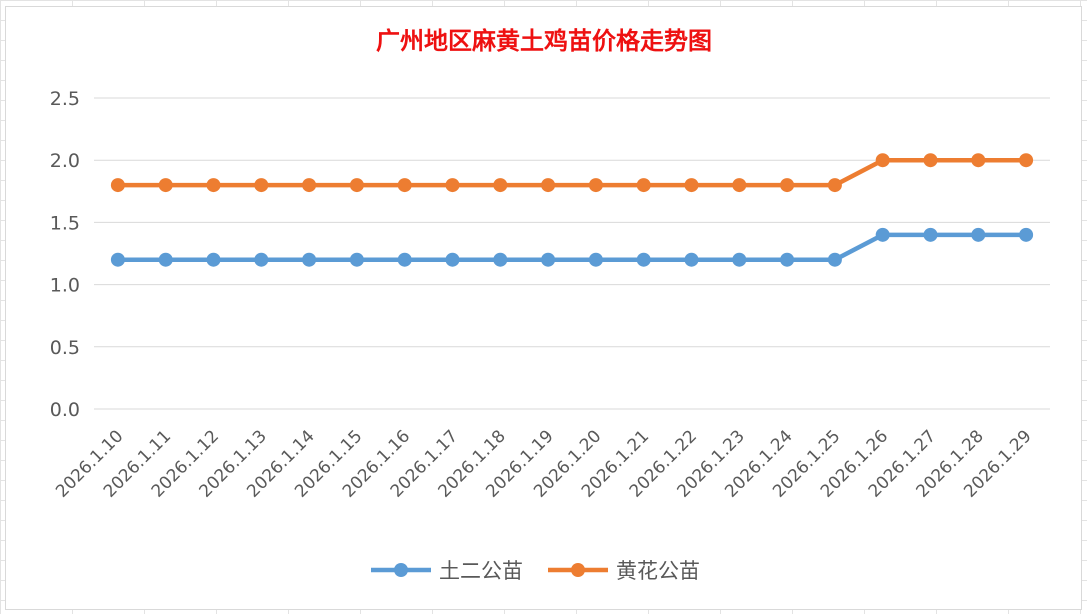 This screenshot has height=614, width=1087. Describe the element at coordinates (481, 571) in the screenshot. I see `legend-label: 土二公苗` at that location.